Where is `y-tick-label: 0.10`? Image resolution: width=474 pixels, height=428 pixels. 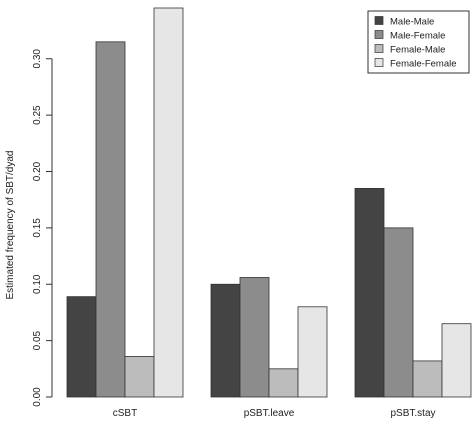
y-tick-label: 0.10 is located at coordinates (37, 284).